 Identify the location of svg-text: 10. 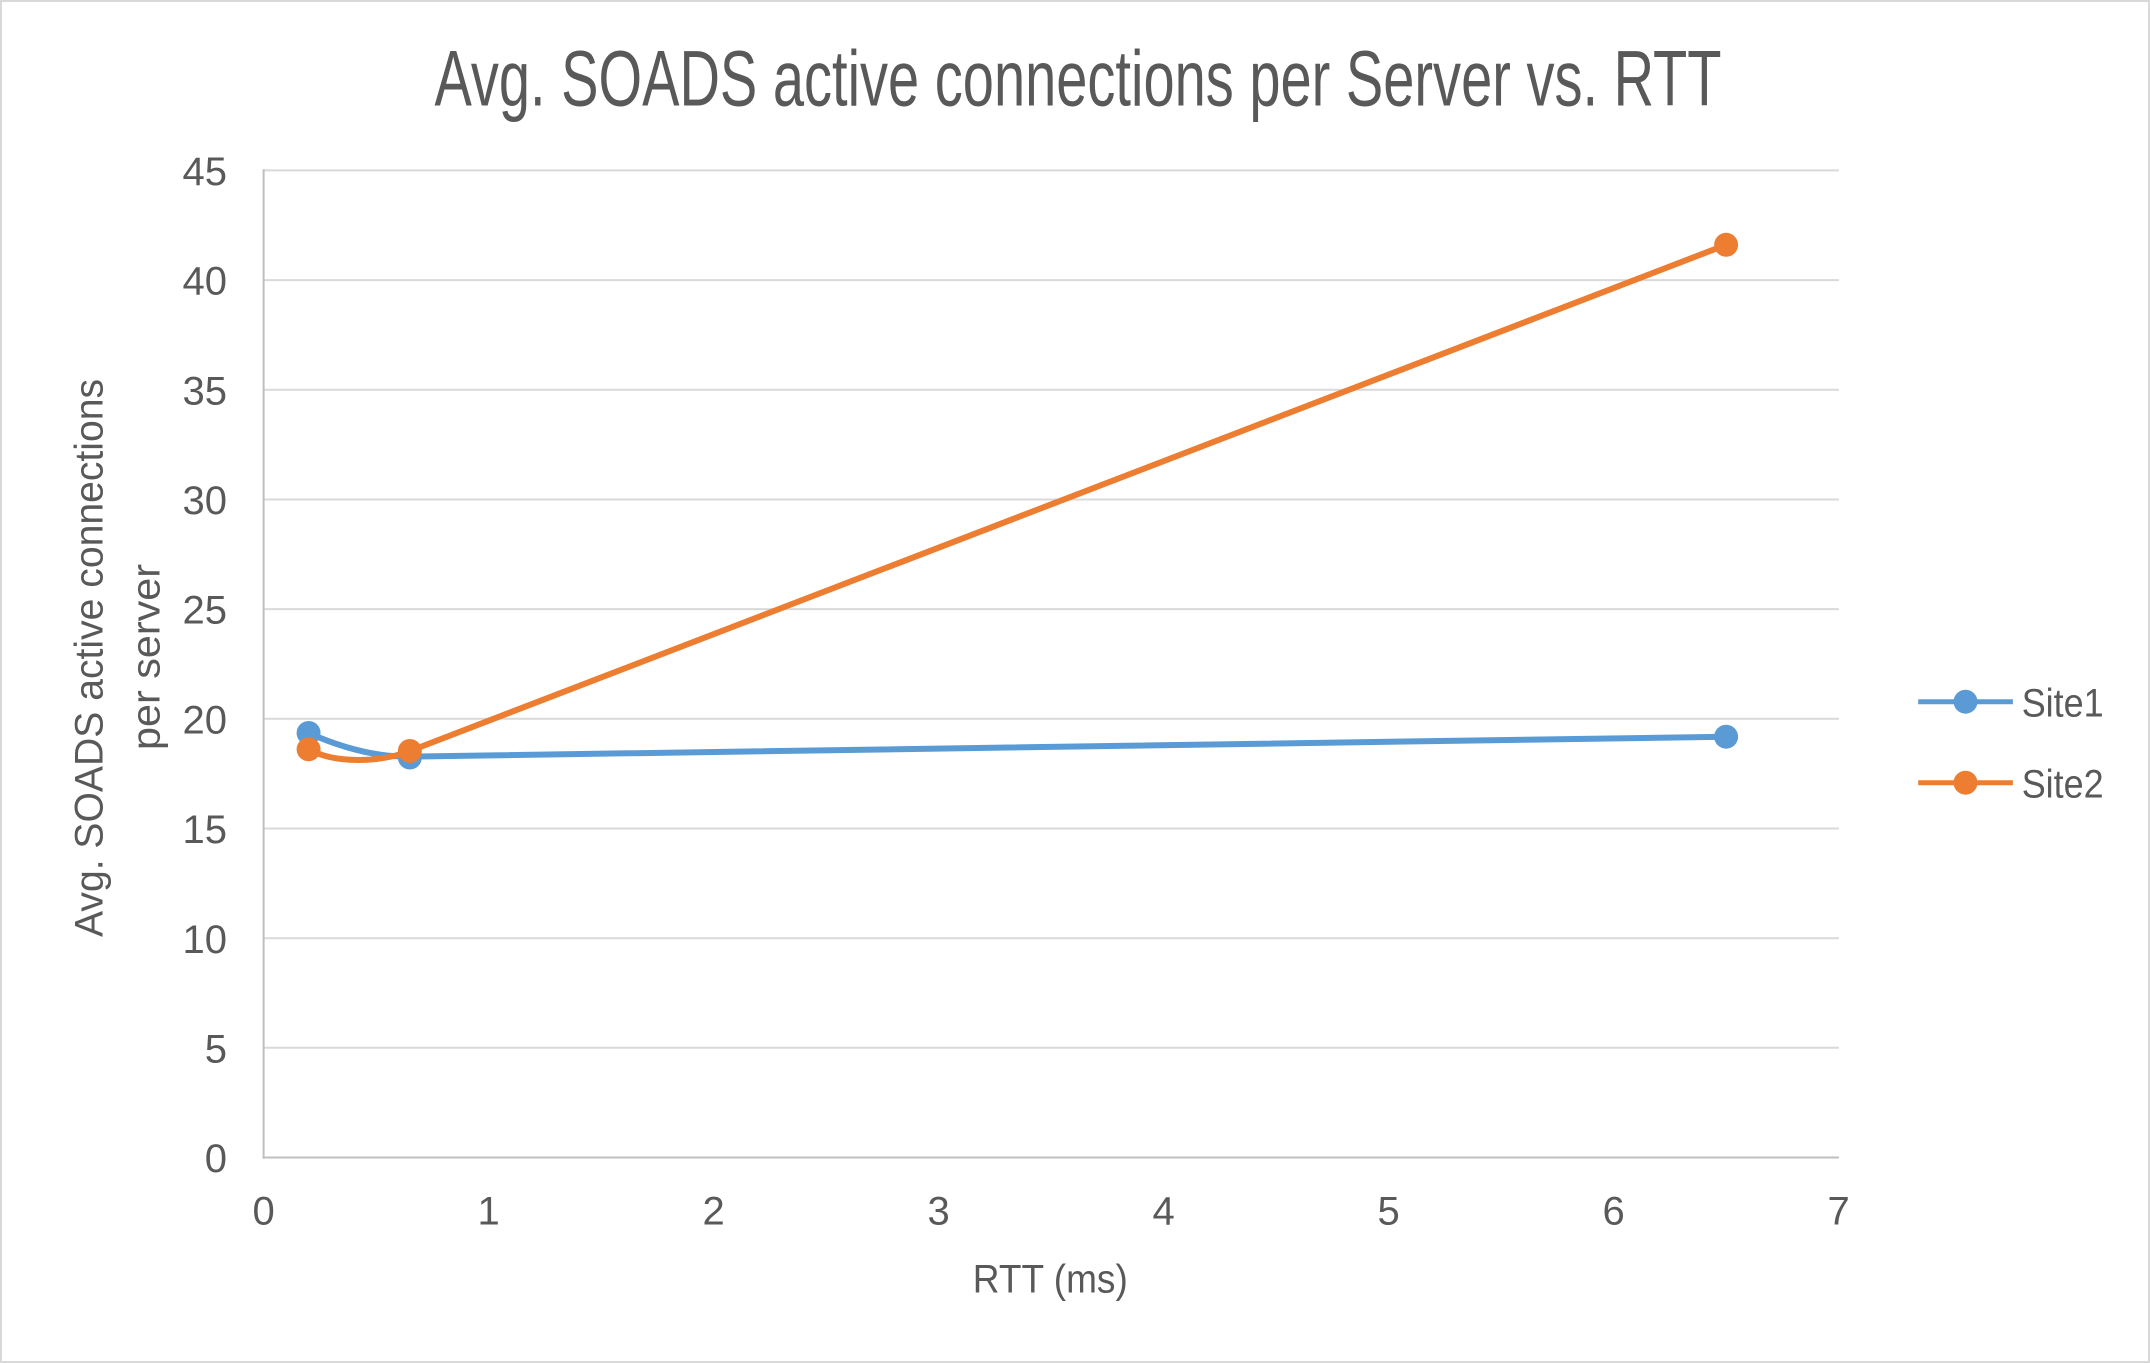
(205, 940).